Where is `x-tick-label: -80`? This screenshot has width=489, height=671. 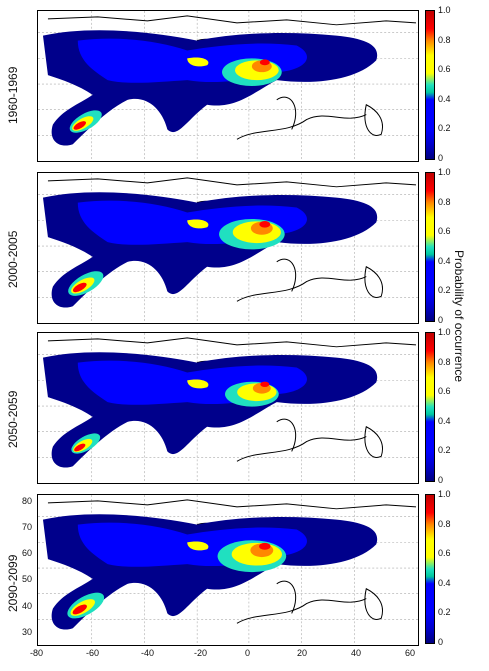
x-tick-label: -80 is located at coordinates (37, 653).